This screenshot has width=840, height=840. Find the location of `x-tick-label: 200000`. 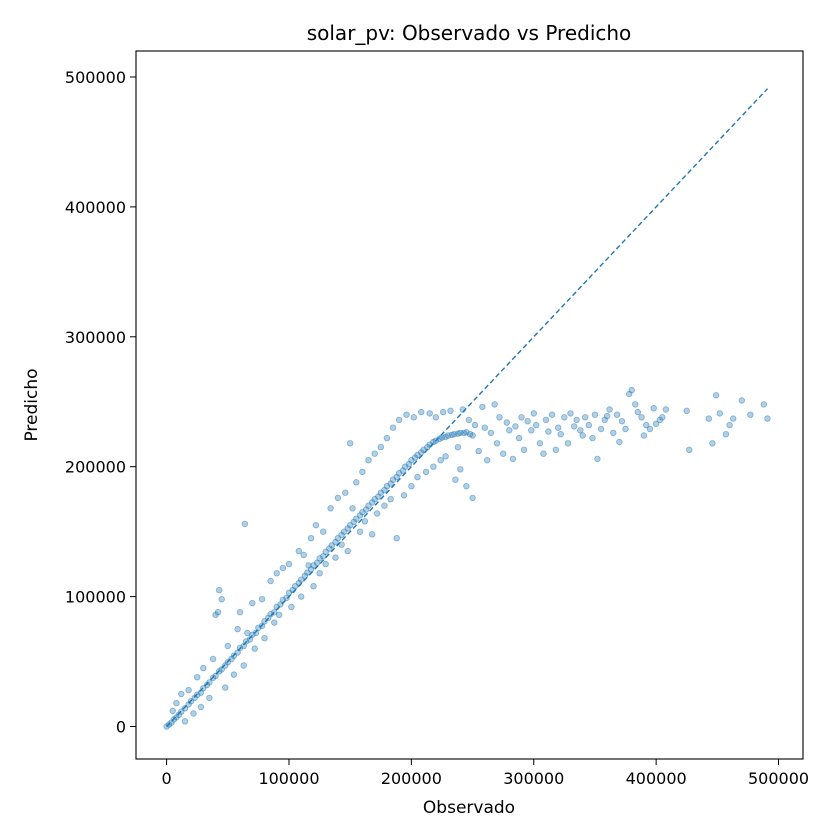

x-tick-label: 200000 is located at coordinates (411, 778).